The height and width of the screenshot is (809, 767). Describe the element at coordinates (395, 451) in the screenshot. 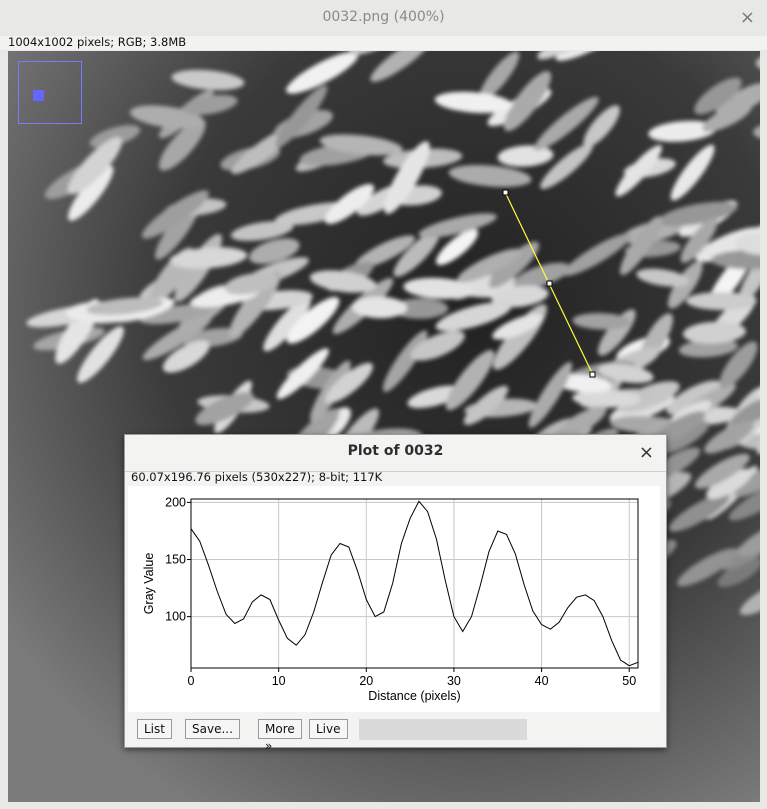

I see `plot-window-title: Plot of 0032` at that location.